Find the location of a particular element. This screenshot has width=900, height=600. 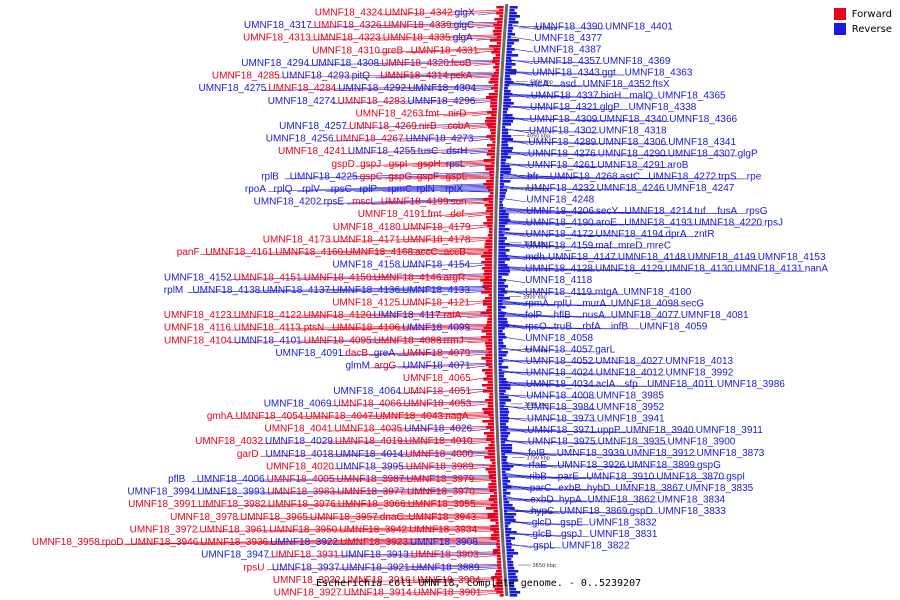

gene-label: UMNF18_3910 is located at coordinates (620, 476).